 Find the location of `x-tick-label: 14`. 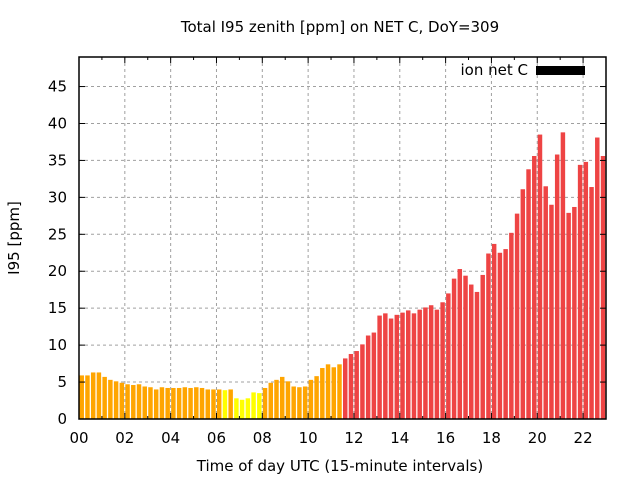

x-tick-label: 14 is located at coordinates (399, 438).